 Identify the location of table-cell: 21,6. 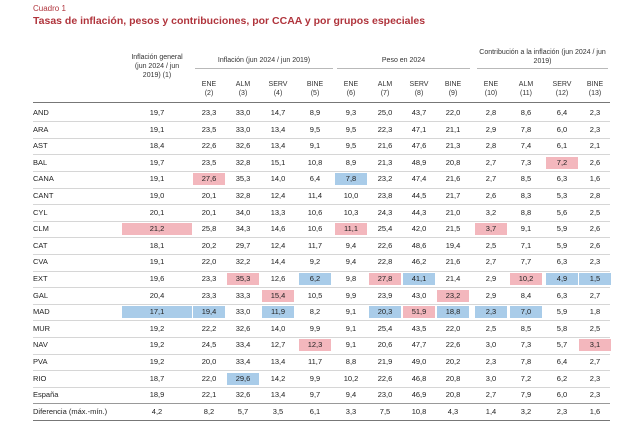
(385, 146).